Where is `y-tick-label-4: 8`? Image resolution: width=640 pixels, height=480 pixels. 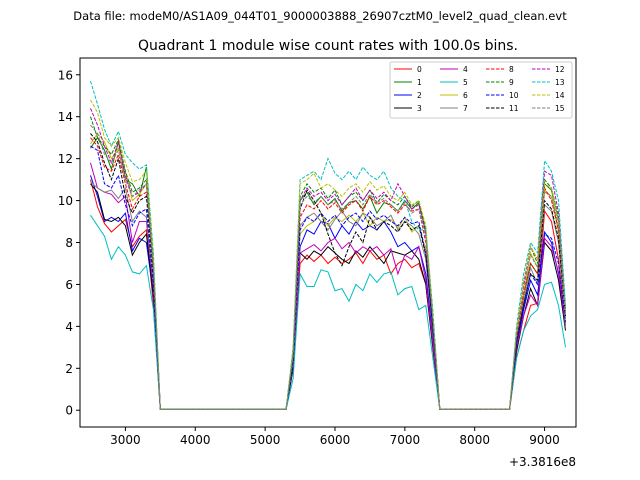 y-tick-label-4: 8 is located at coordinates (69, 243).